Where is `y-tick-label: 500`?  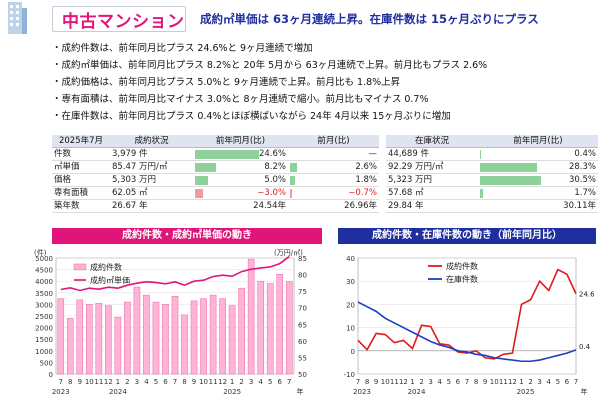
y-tick-label: 500 is located at coordinates (46, 363).